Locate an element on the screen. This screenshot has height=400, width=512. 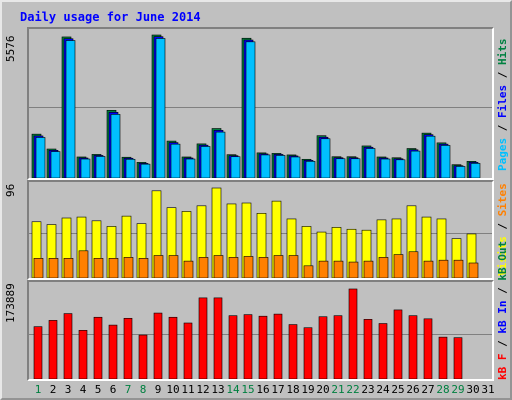
legend-part: Sites is located at coordinates (502, 200).